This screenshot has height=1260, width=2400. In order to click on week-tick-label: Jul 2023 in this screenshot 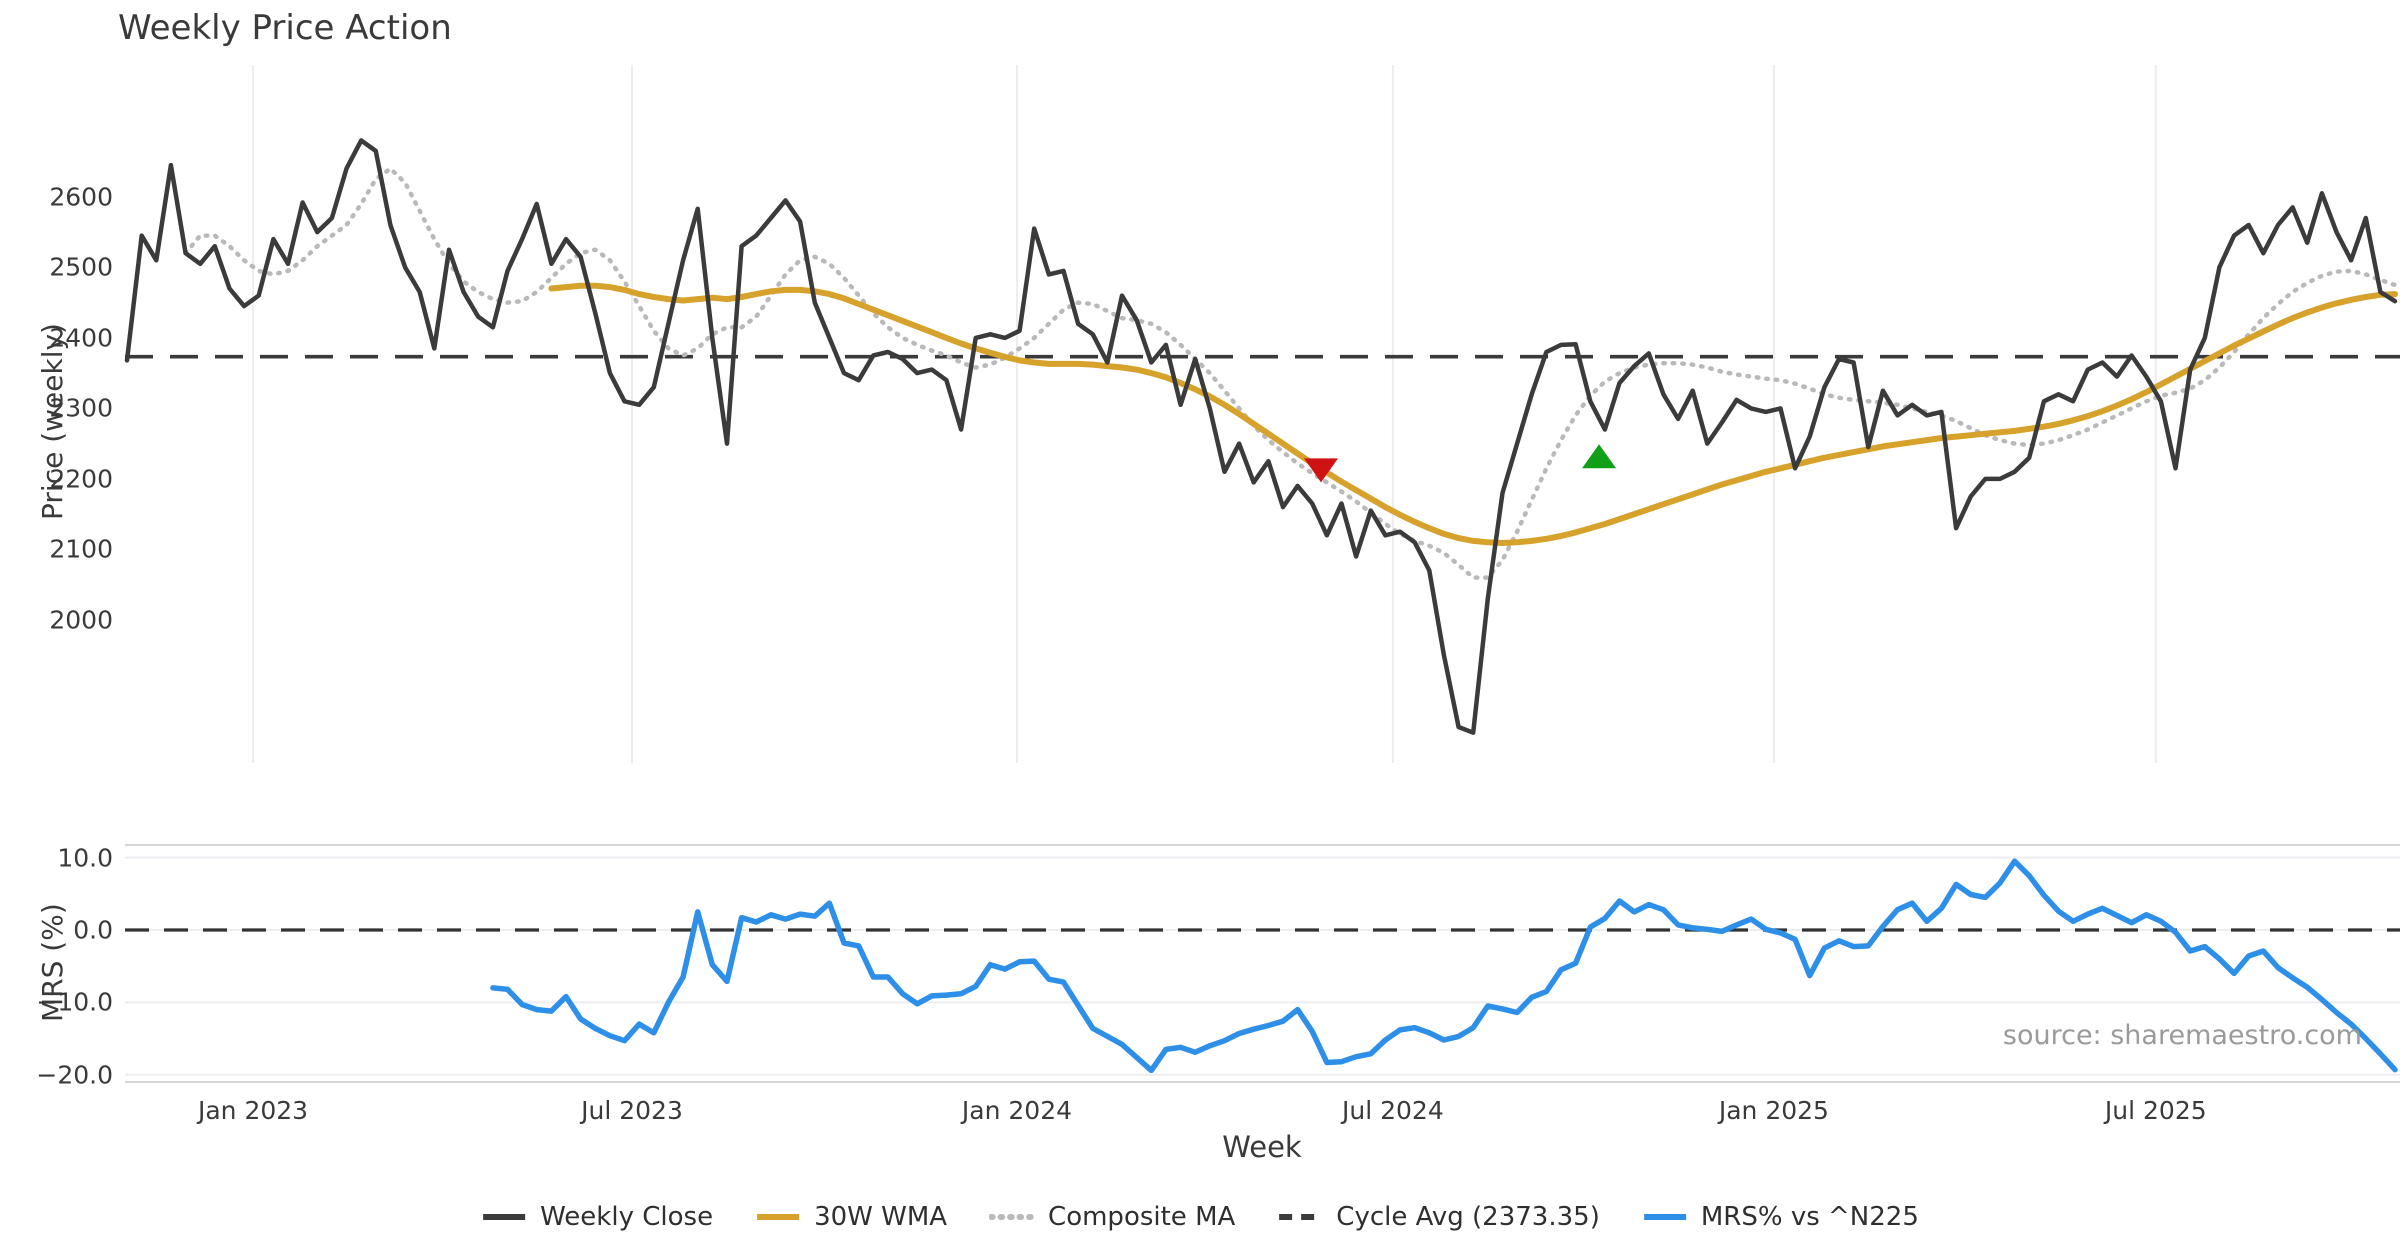, I will do `click(632, 1110)`.